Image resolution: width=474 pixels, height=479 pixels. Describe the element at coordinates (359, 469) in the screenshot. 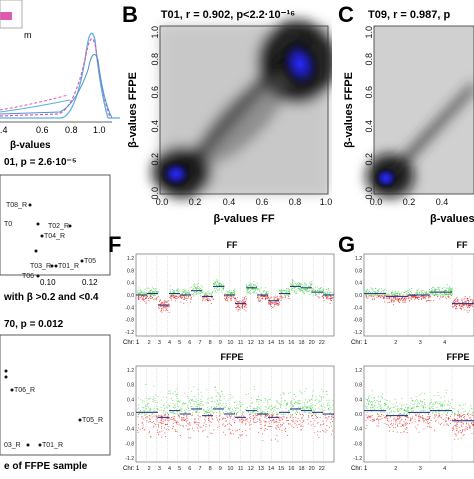

I see `panel-g-chr-label-bottom: Chr: 1` at that location.